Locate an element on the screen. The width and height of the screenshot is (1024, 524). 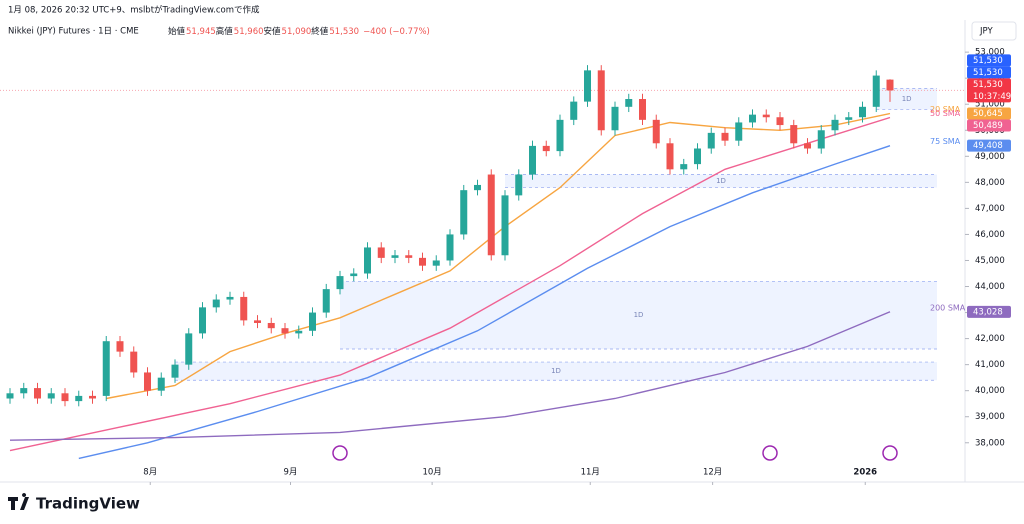
ohlc-label: 始値 is located at coordinates (177, 31).